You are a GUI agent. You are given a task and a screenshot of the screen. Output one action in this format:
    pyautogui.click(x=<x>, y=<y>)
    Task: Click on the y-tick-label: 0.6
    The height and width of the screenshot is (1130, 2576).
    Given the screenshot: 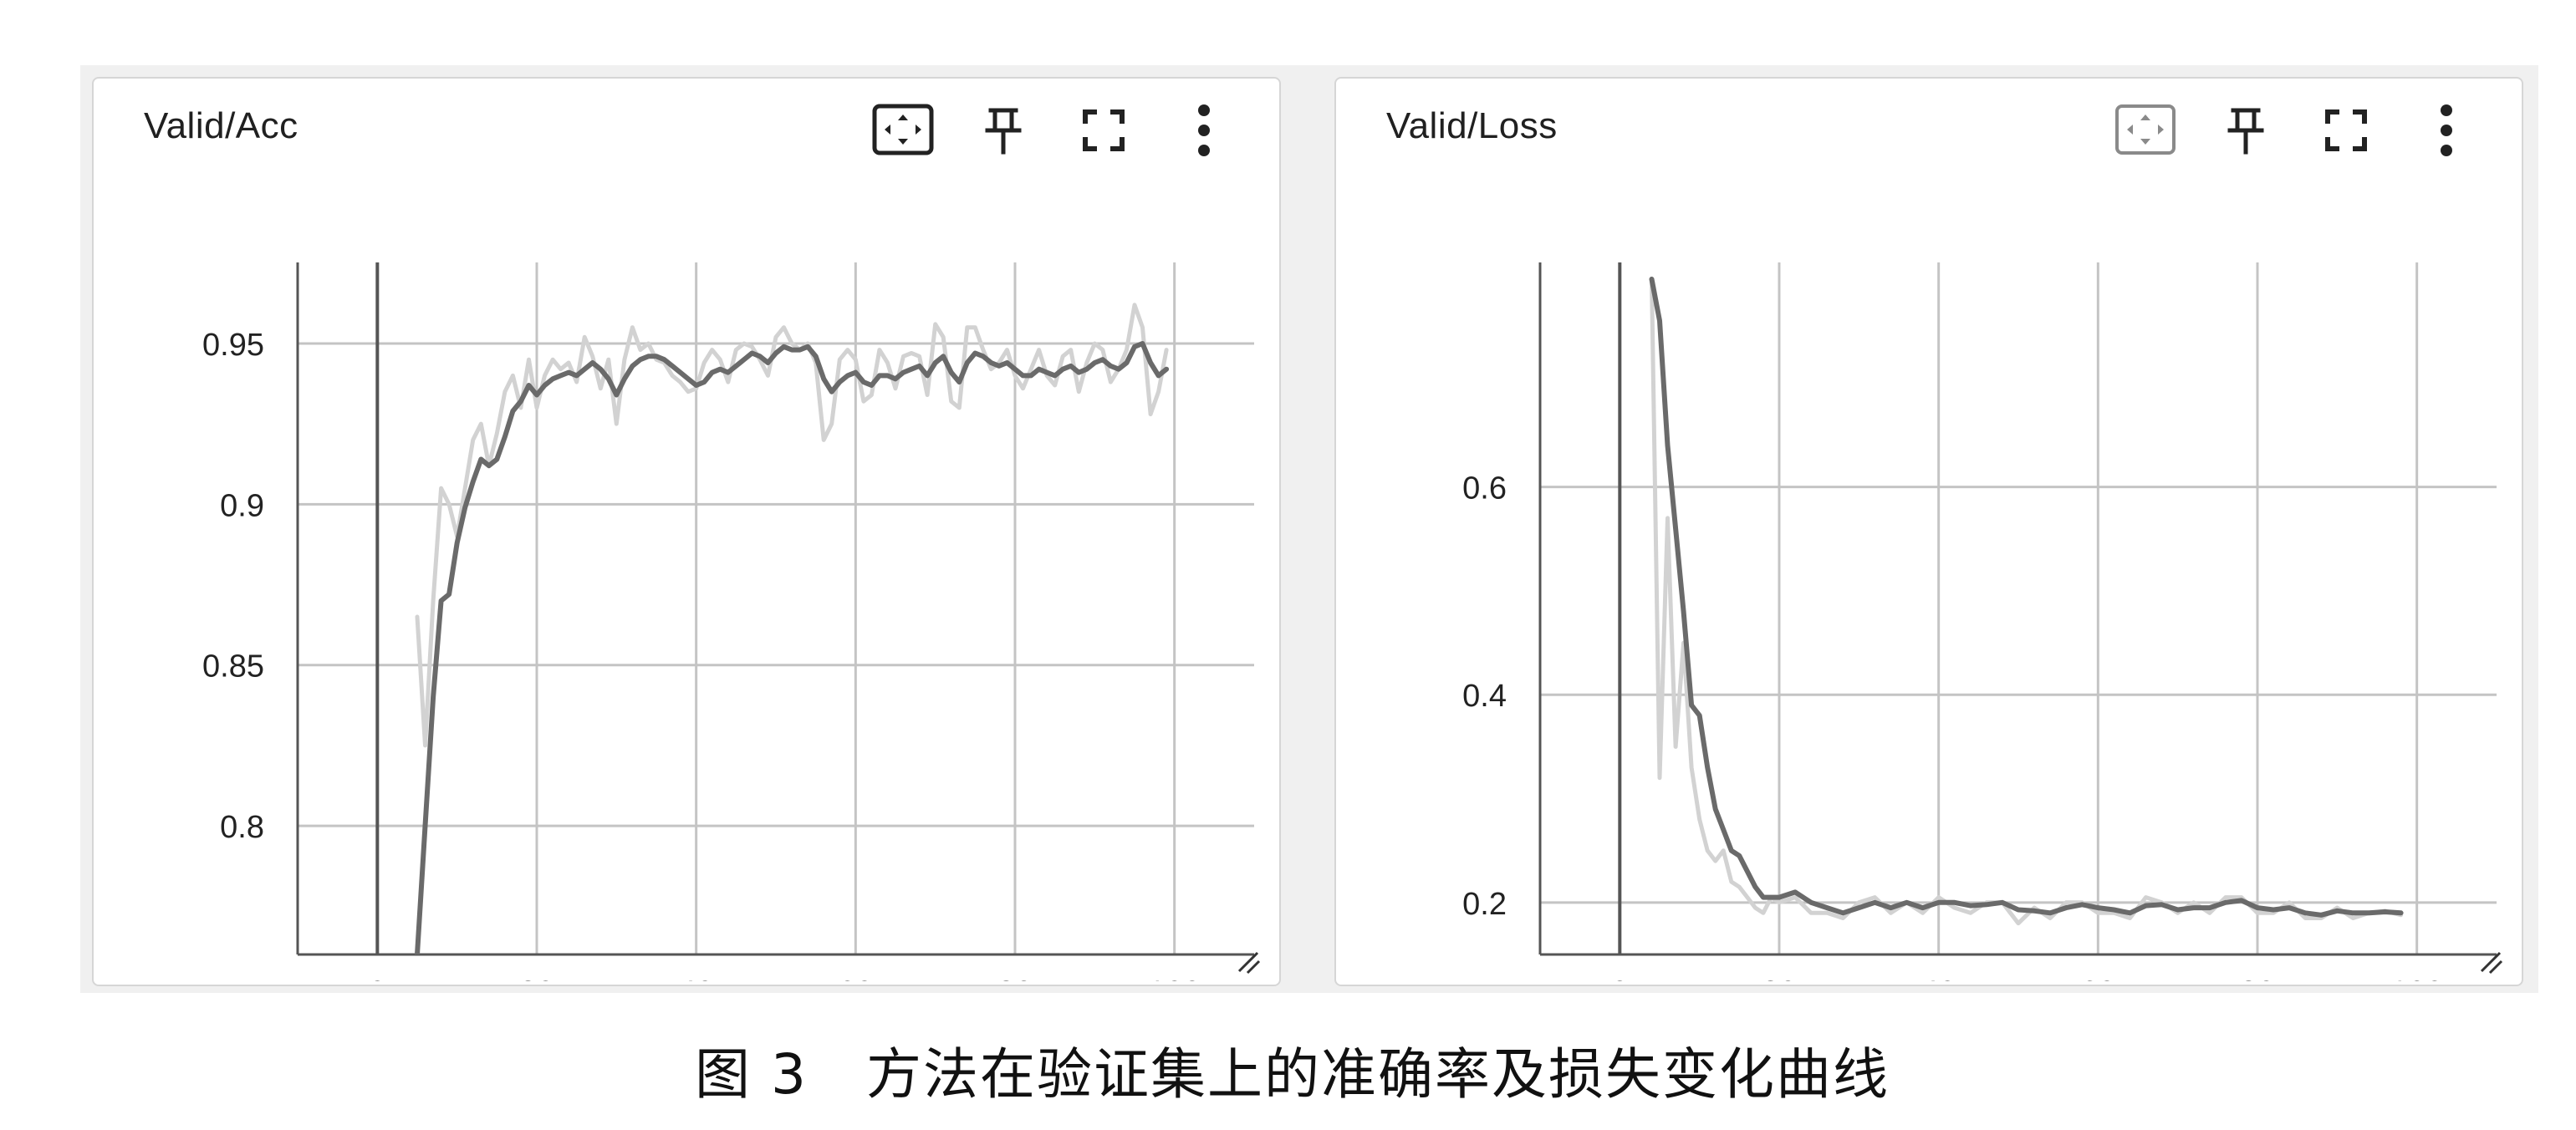 What is the action you would take?
    pyautogui.click(x=1485, y=488)
    